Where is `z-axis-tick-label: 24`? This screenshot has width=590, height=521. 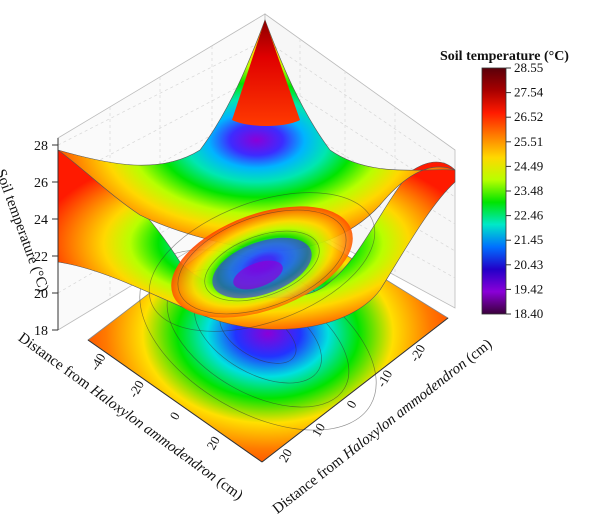
z-axis-tick-label: 24 is located at coordinates (41, 220).